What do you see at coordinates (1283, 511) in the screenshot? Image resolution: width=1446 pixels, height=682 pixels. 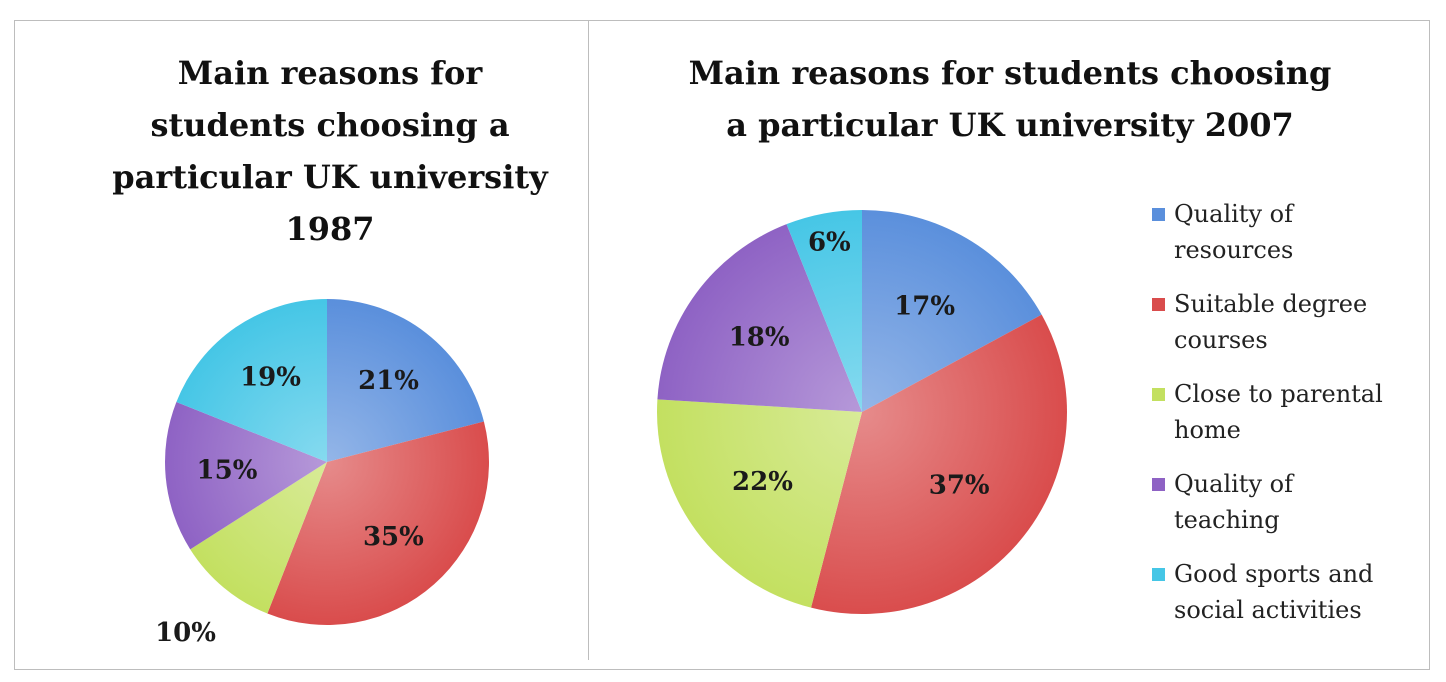 I see `legend-item-quality-of-teaching: Quality of teaching` at bounding box center [1283, 511].